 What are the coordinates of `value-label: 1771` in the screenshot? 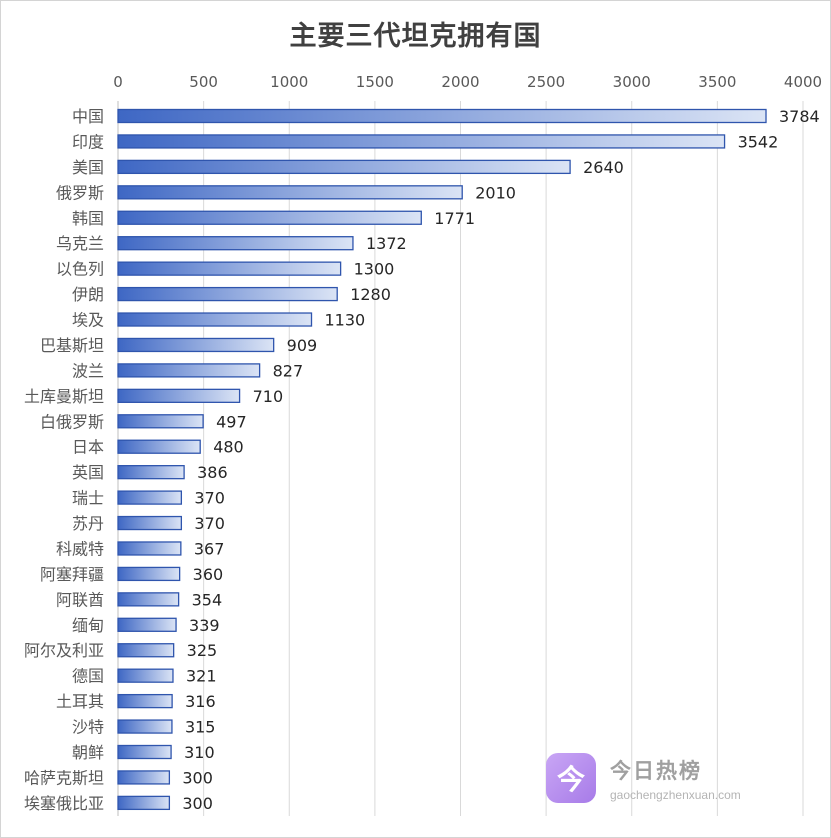 It's located at (454, 218).